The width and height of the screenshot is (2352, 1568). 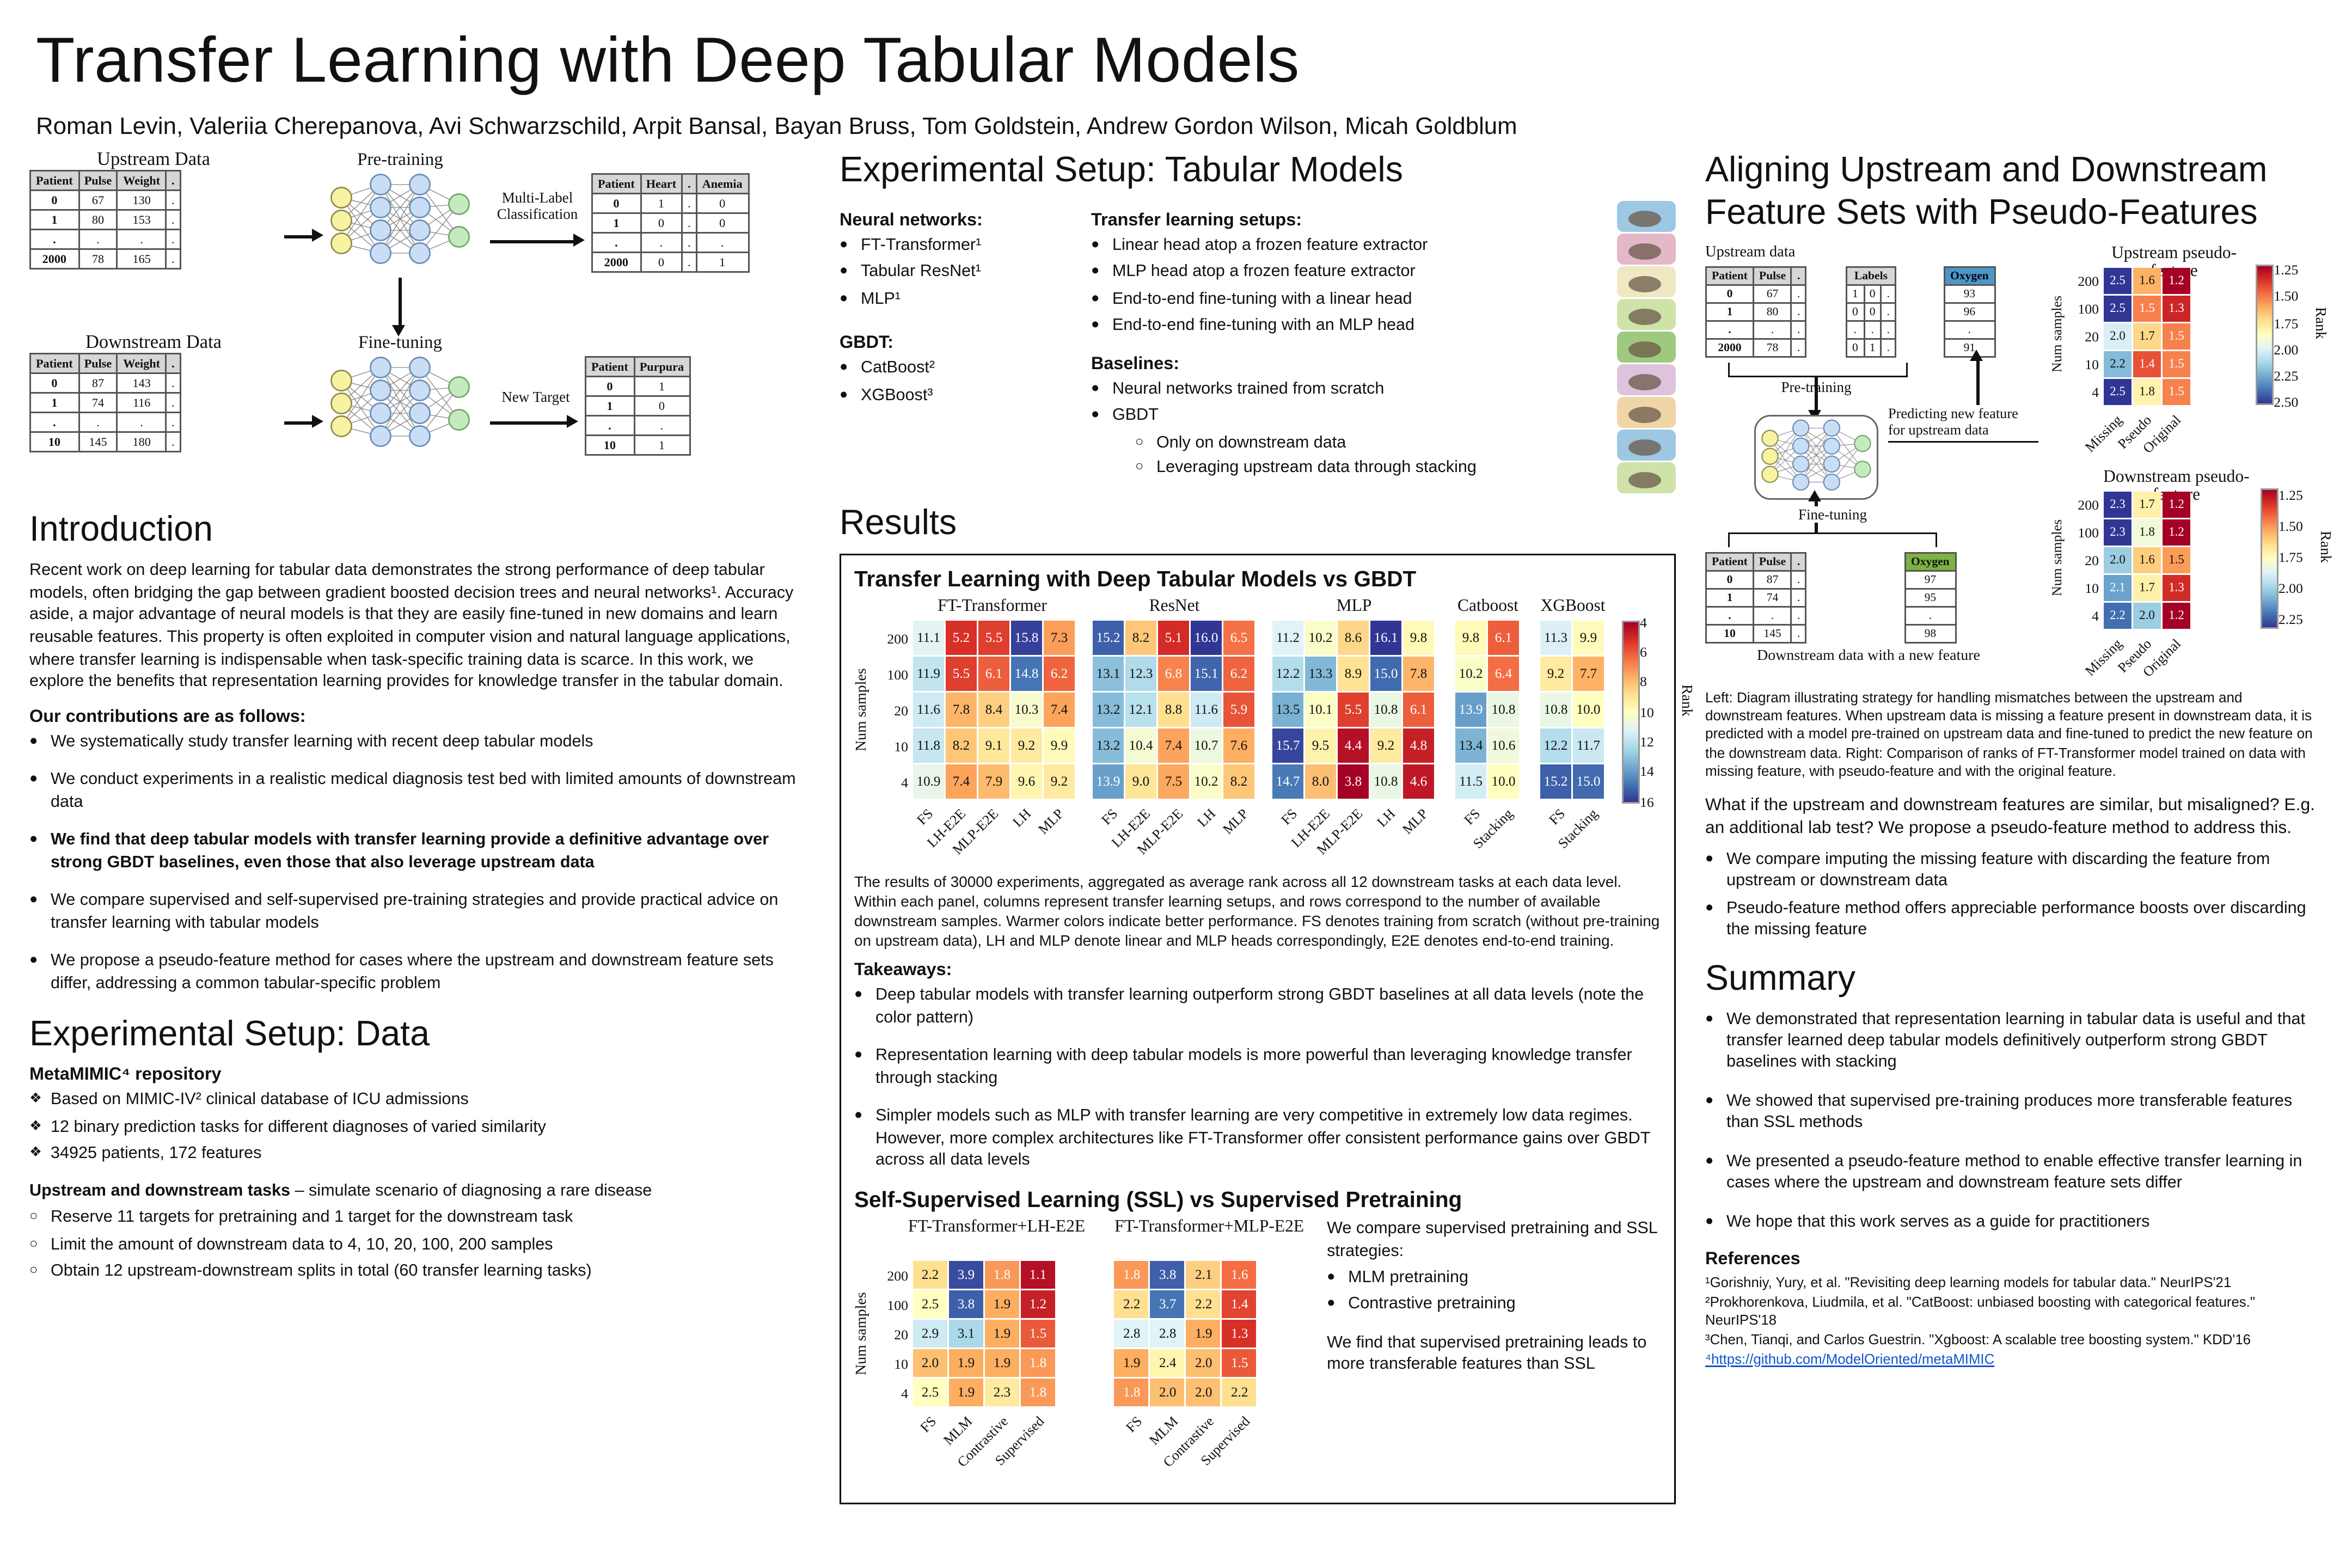 What do you see at coordinates (2147, 615) in the screenshot?
I see `heatmap-cell: 2.0` at bounding box center [2147, 615].